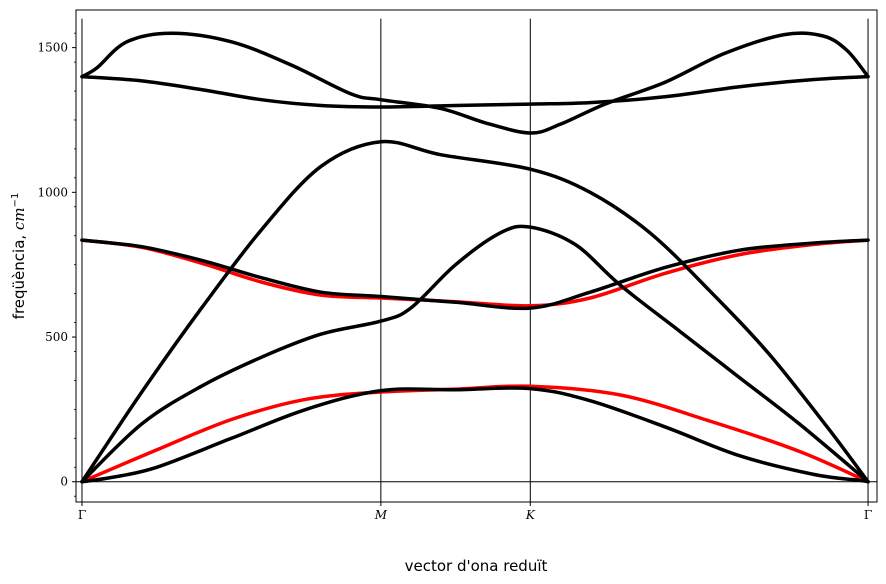  What do you see at coordinates (19, 274) in the screenshot?
I see `y-axis-label-text: freqüència,` at bounding box center [19, 274].